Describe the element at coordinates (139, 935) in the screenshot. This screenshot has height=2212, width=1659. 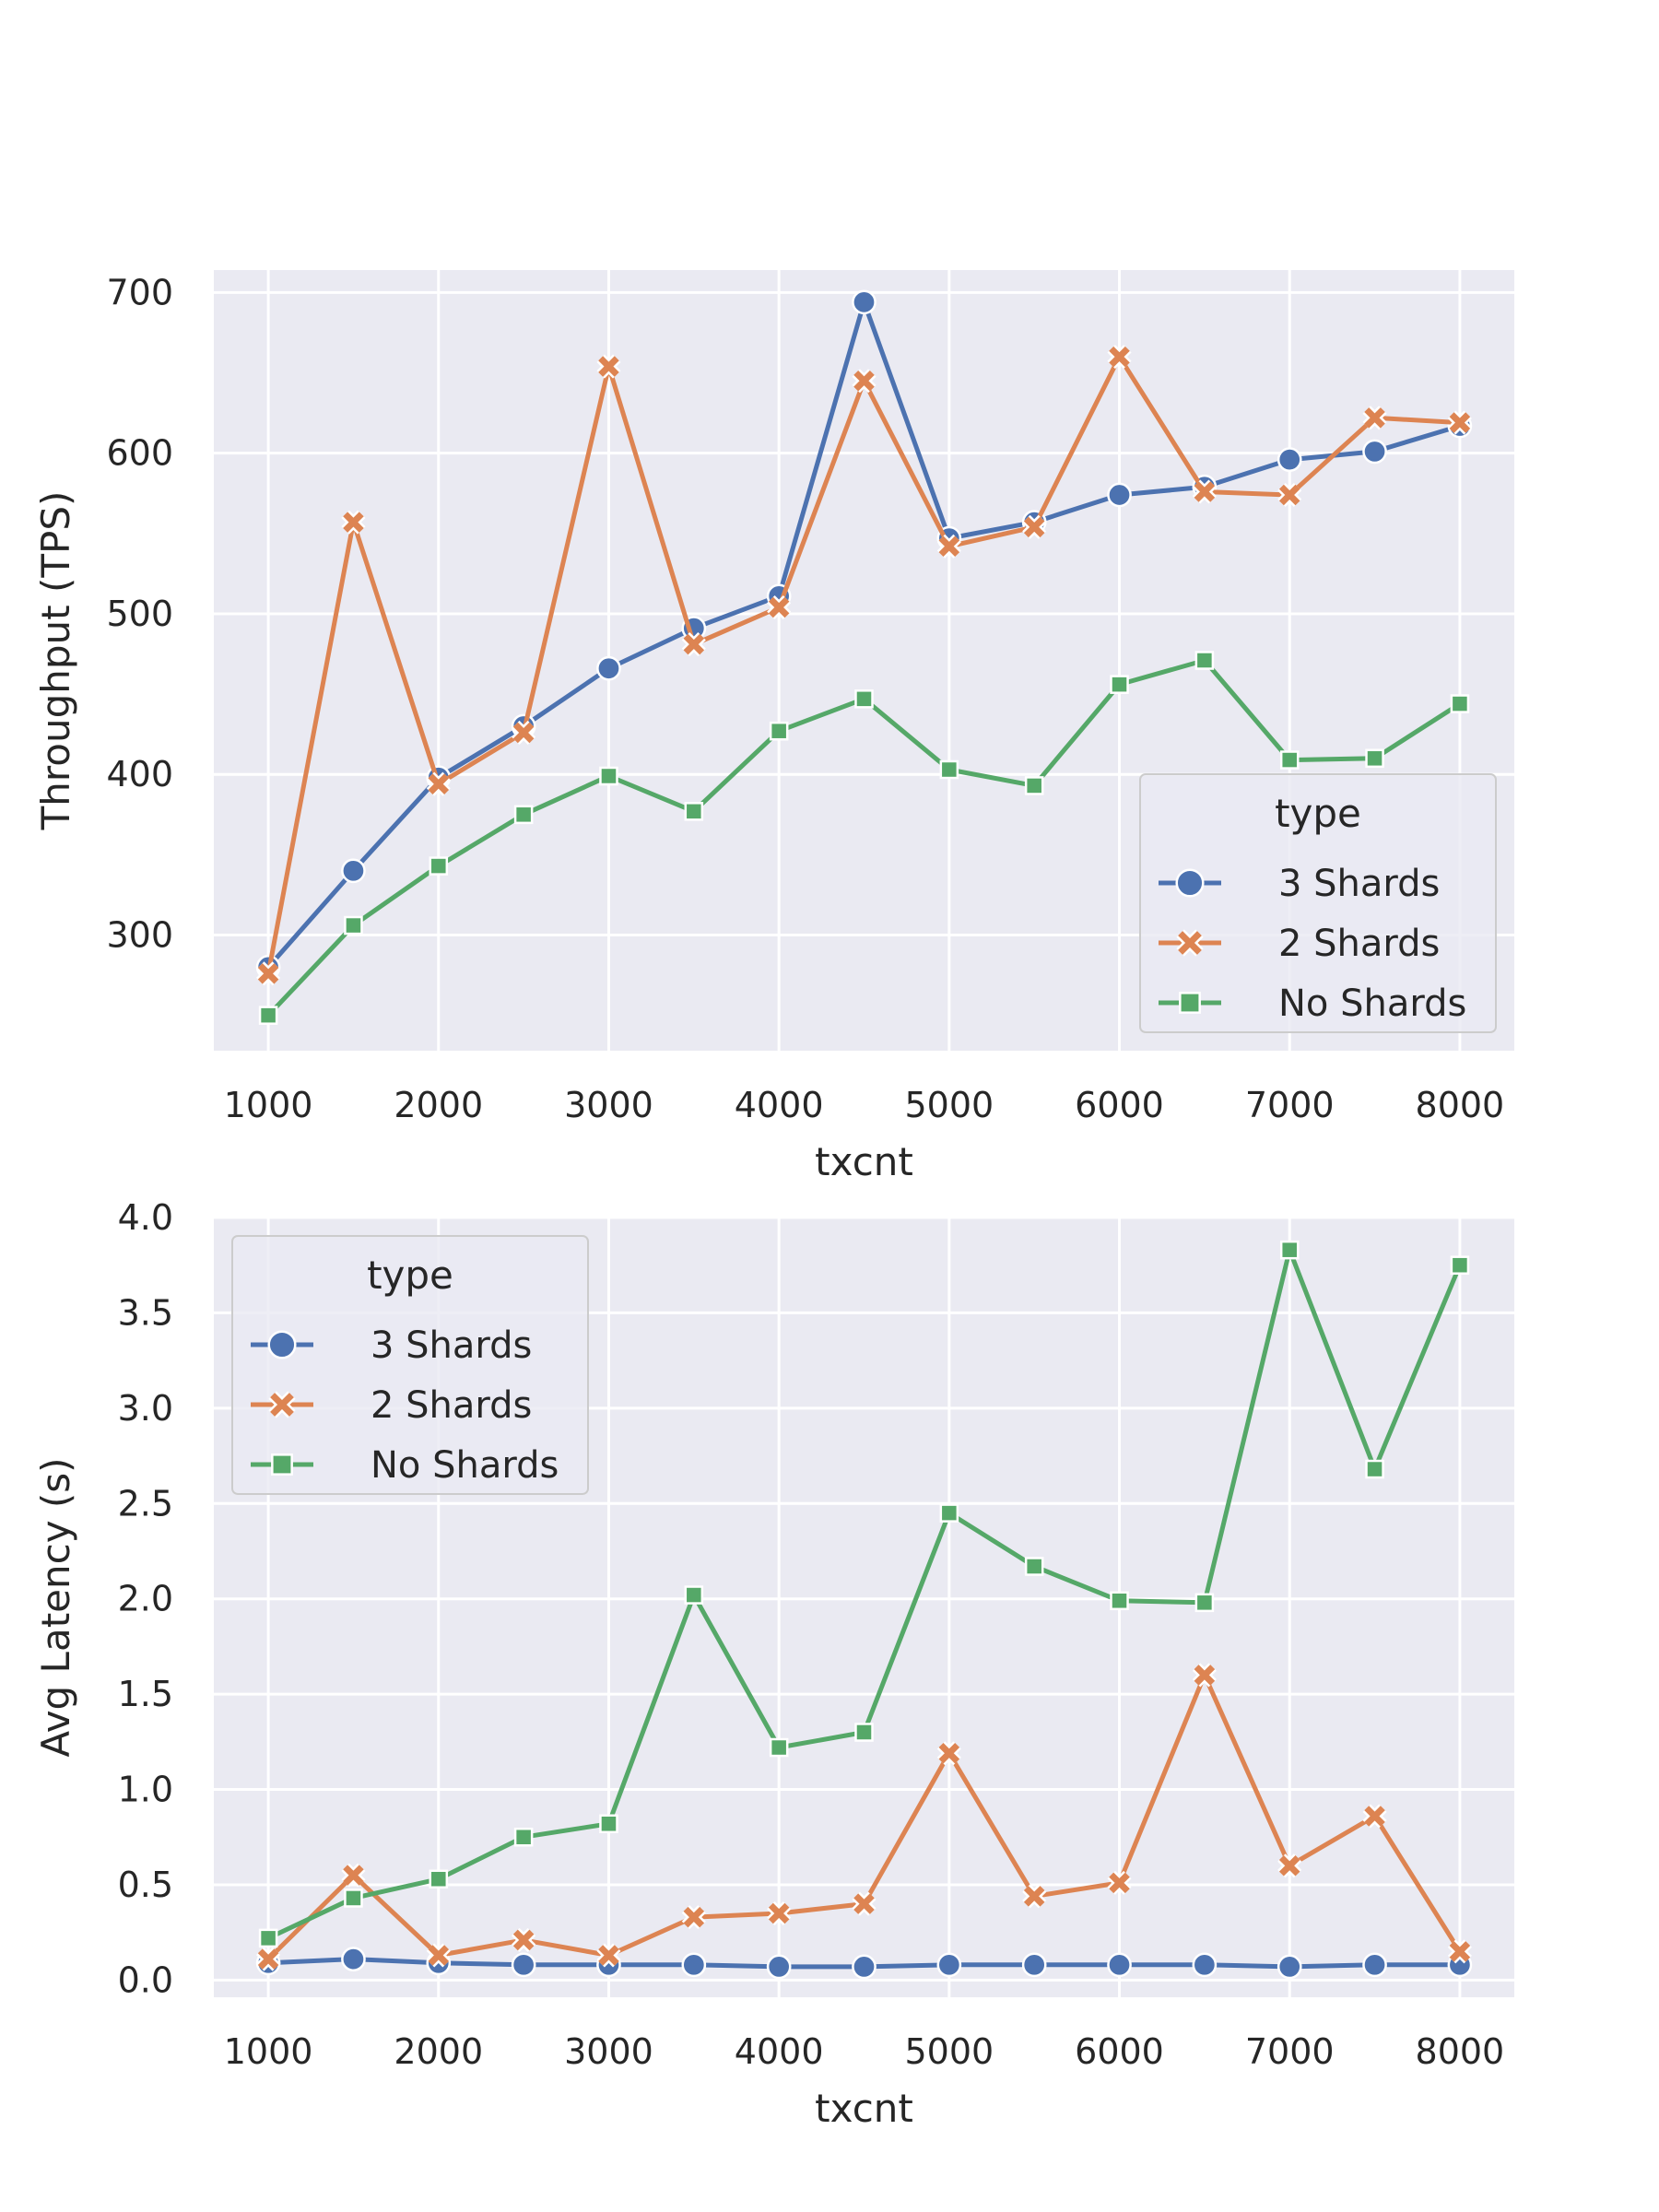
I see `y-tick-label: 300` at that location.